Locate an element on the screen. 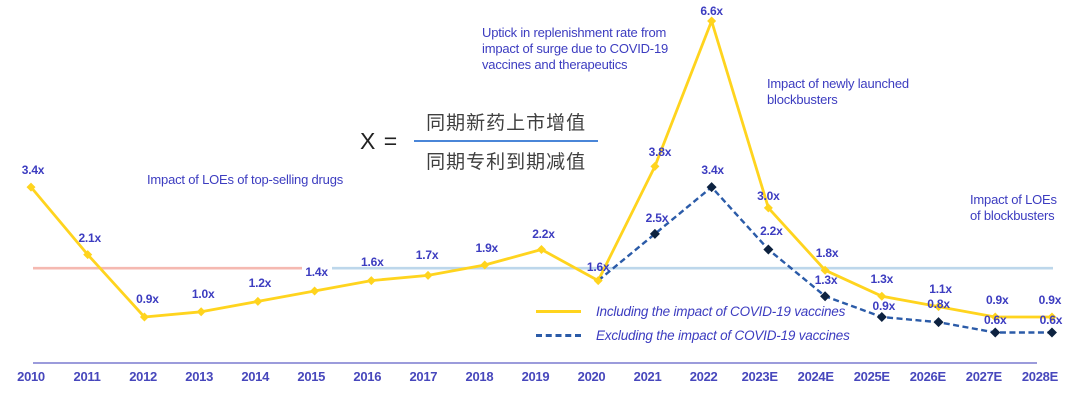 This screenshot has width=1080, height=400. fraction-bar-line is located at coordinates (506, 141).